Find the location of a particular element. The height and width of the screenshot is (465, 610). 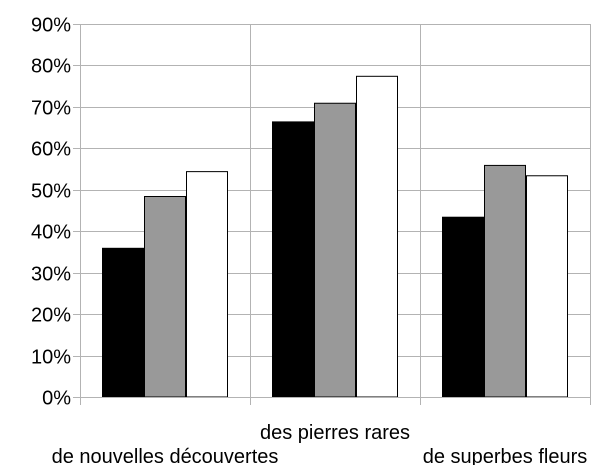

y-tick-label: 20% is located at coordinates (51, 316).